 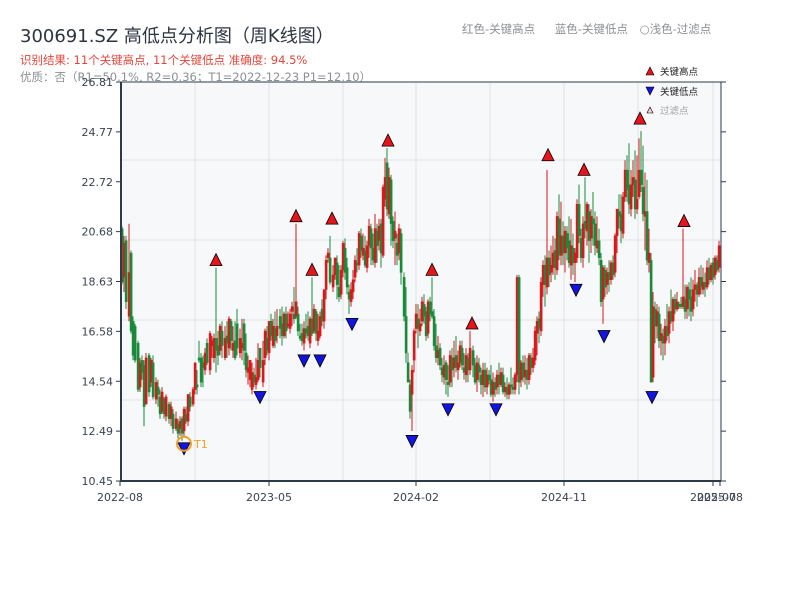 I want to click on x-tick-label: 2023-05, so click(x=269, y=497).